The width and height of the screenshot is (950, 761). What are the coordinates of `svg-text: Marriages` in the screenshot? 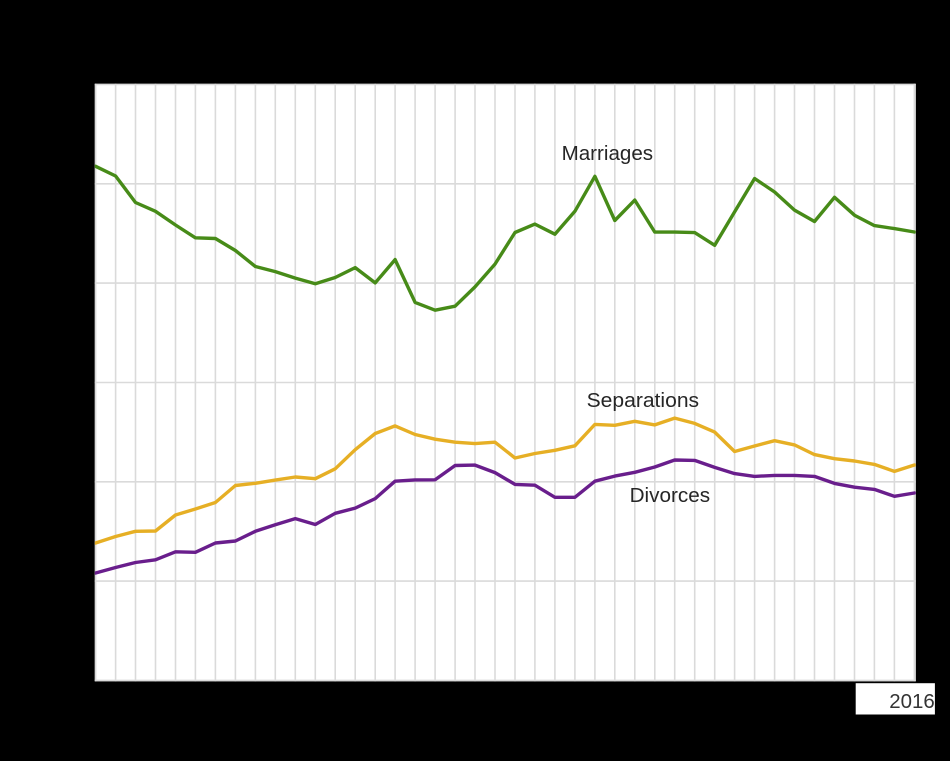 It's located at (608, 154).